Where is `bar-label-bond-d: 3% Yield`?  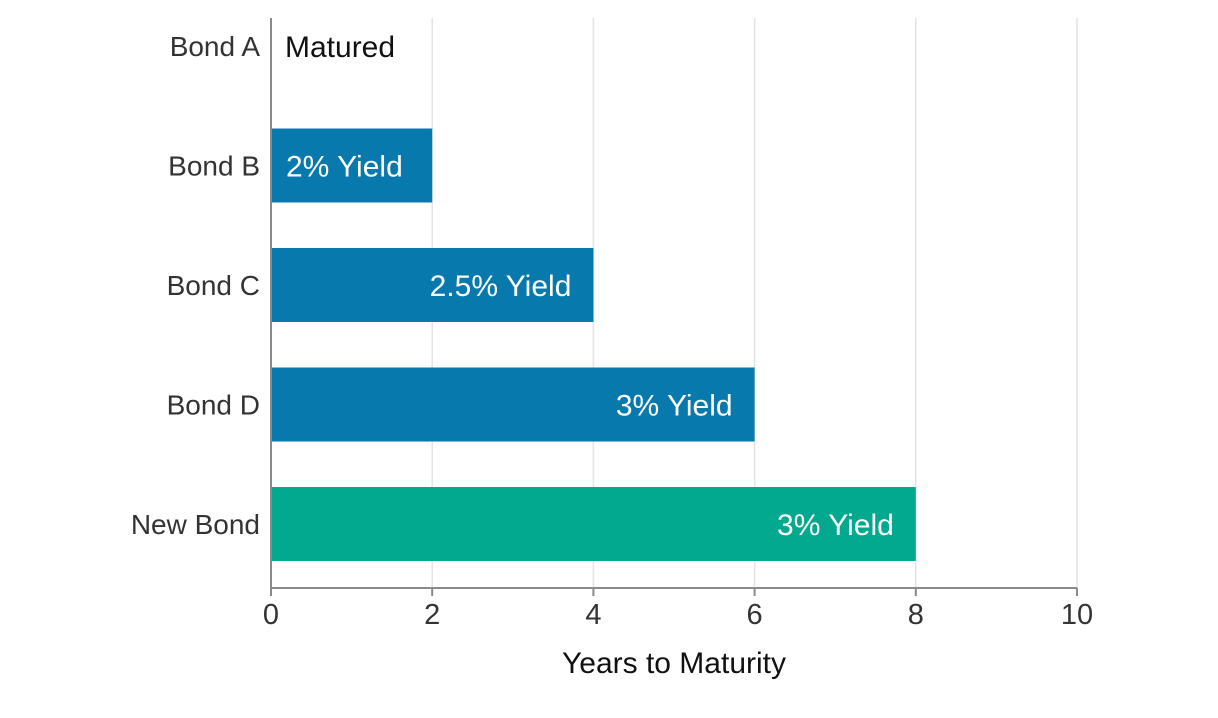 bar-label-bond-d: 3% Yield is located at coordinates (674, 406).